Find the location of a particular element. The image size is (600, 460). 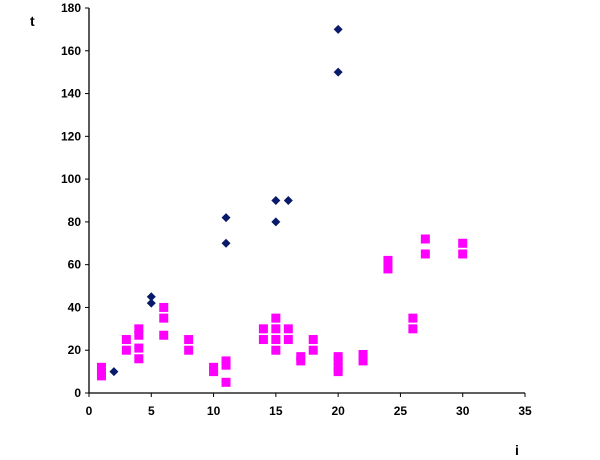

y-tick-label: 160 is located at coordinates (71, 51).